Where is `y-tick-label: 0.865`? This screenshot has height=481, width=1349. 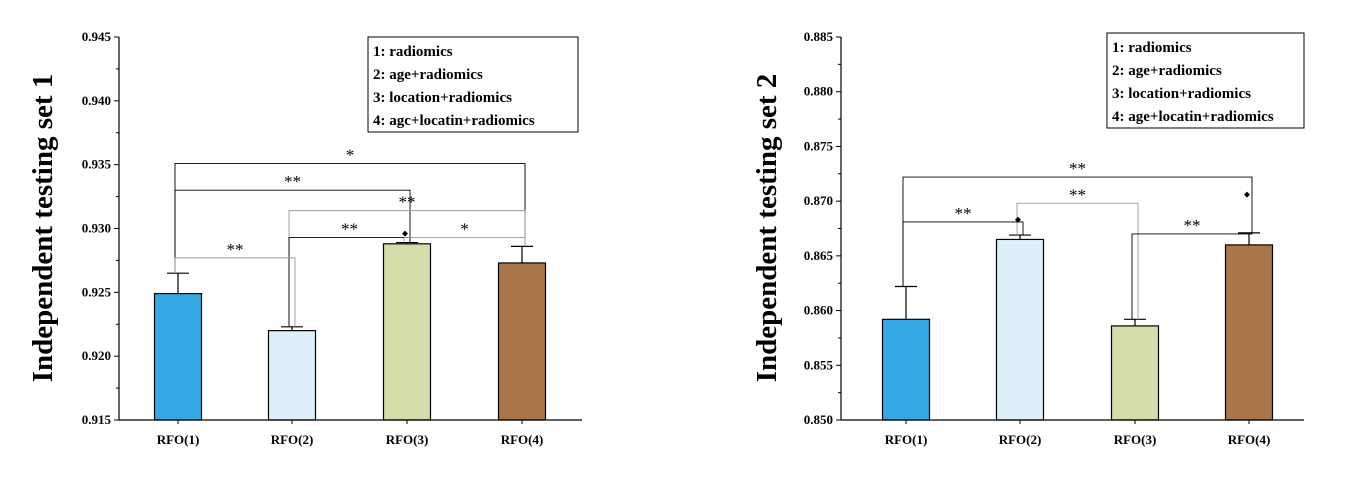
y-tick-label: 0.865 is located at coordinates (819, 255).